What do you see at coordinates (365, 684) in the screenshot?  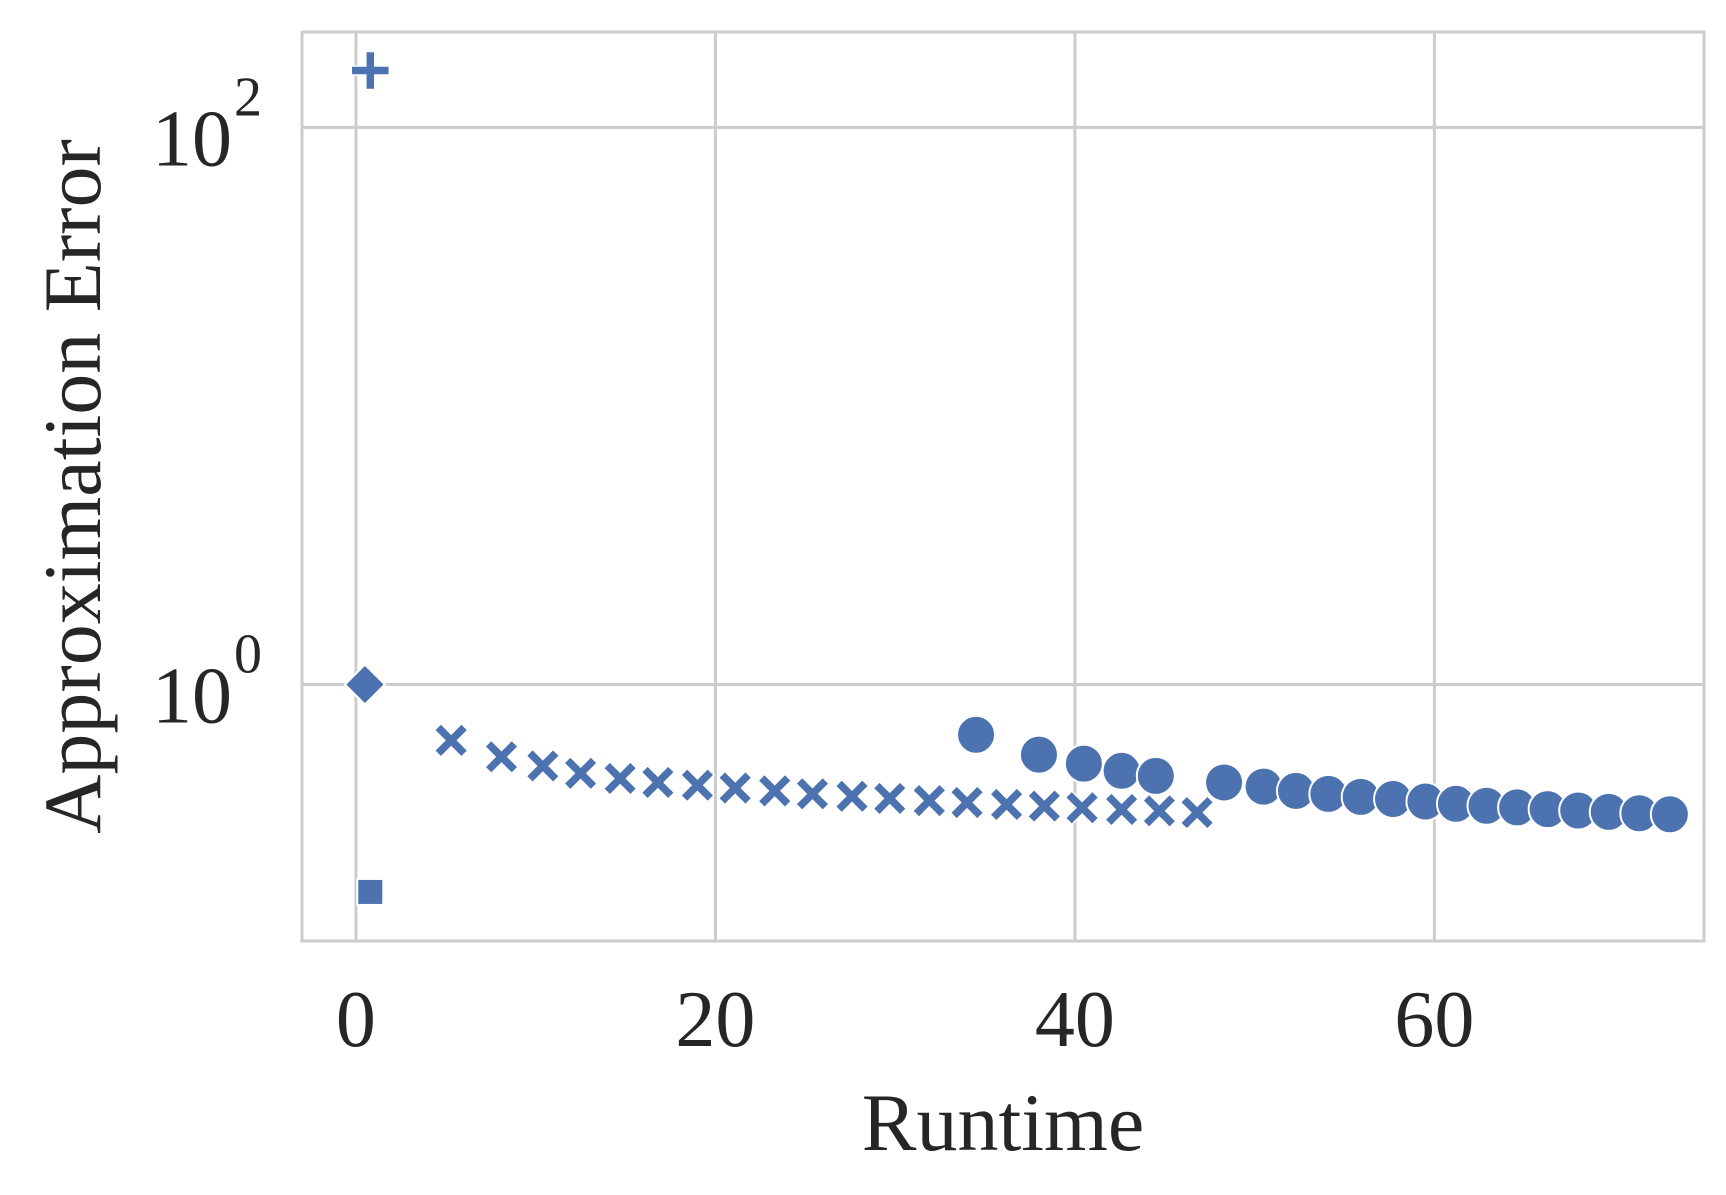 I see `data-point-diamond` at bounding box center [365, 684].